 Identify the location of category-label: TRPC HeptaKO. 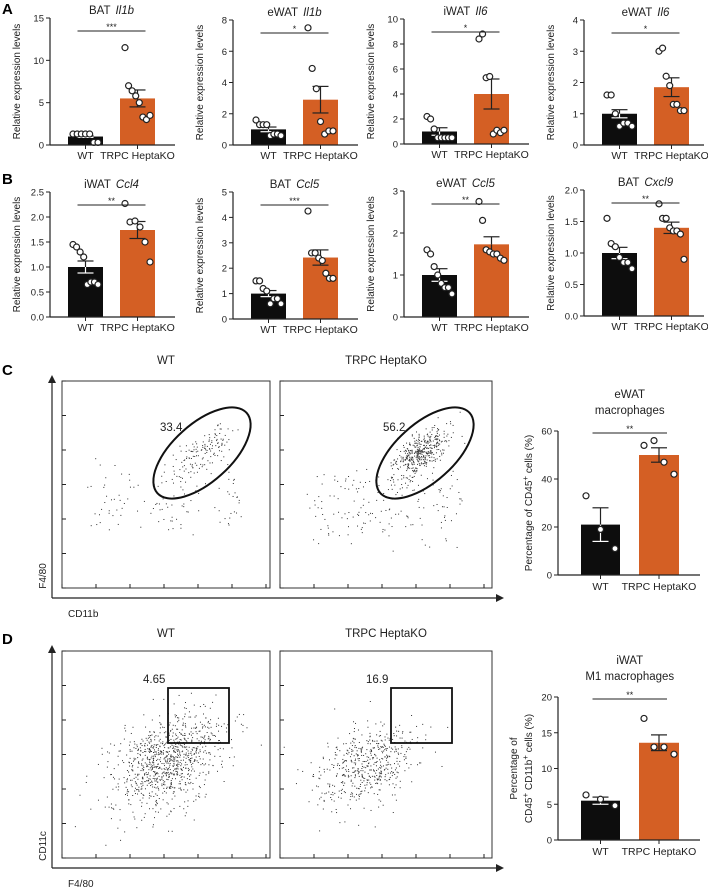
(137, 328).